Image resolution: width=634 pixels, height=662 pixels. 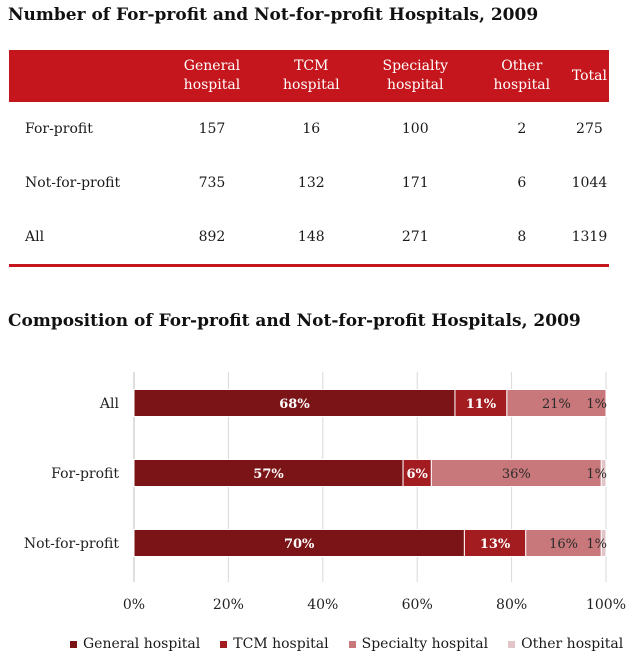 What do you see at coordinates (415, 75) in the screenshot?
I see `header-specialty-hospital: Specialty hospital` at bounding box center [415, 75].